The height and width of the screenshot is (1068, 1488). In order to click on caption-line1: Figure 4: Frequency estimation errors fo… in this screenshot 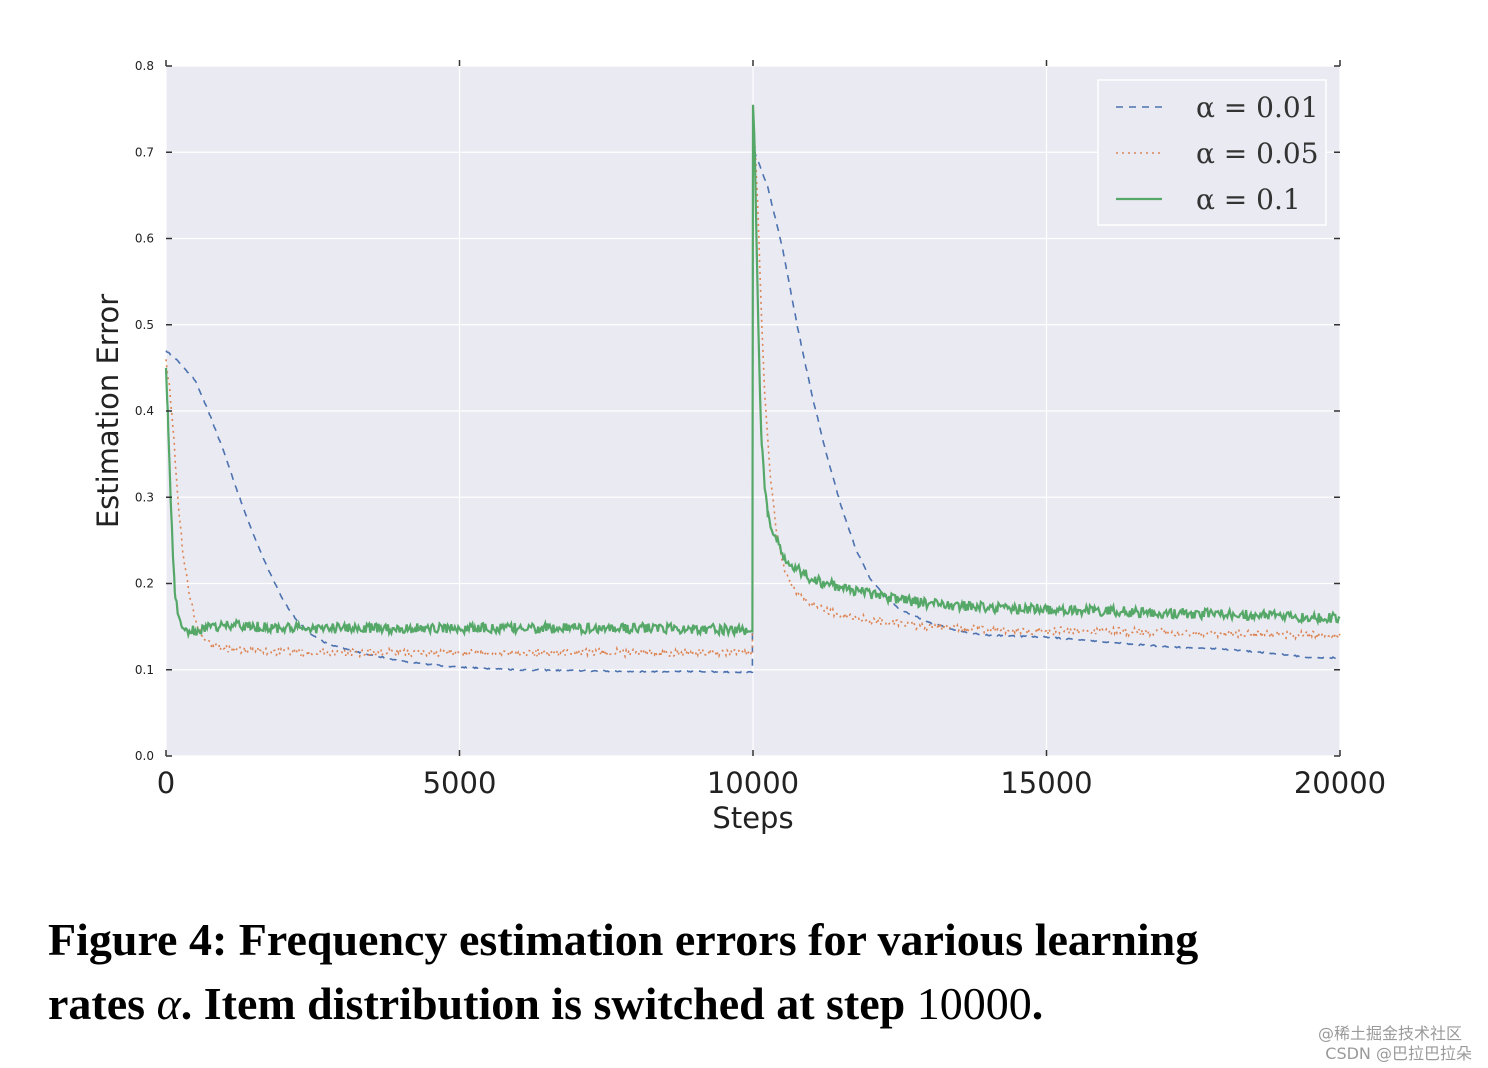, I will do `click(623, 939)`.